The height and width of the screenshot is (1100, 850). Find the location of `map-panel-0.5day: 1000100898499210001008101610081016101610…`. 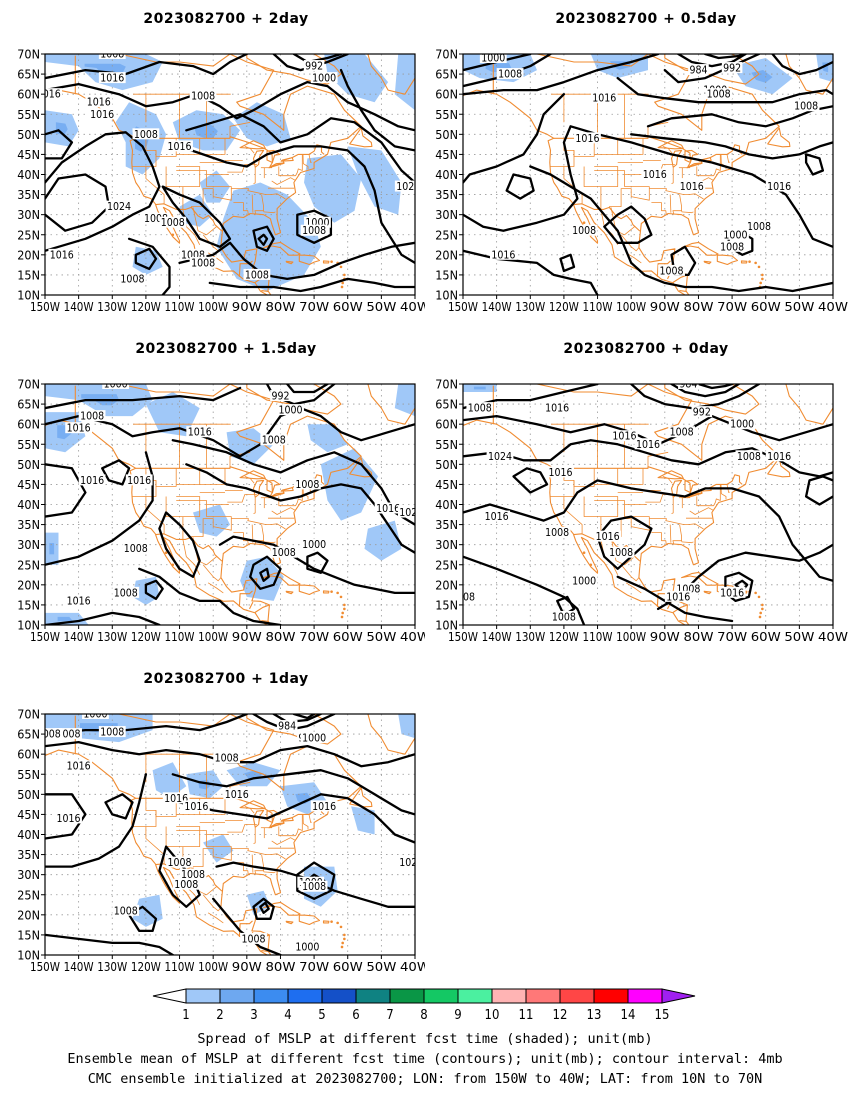

map-panel-0.5day: 1000100898499210001008101610081016101610… is located at coordinates (641, 181).